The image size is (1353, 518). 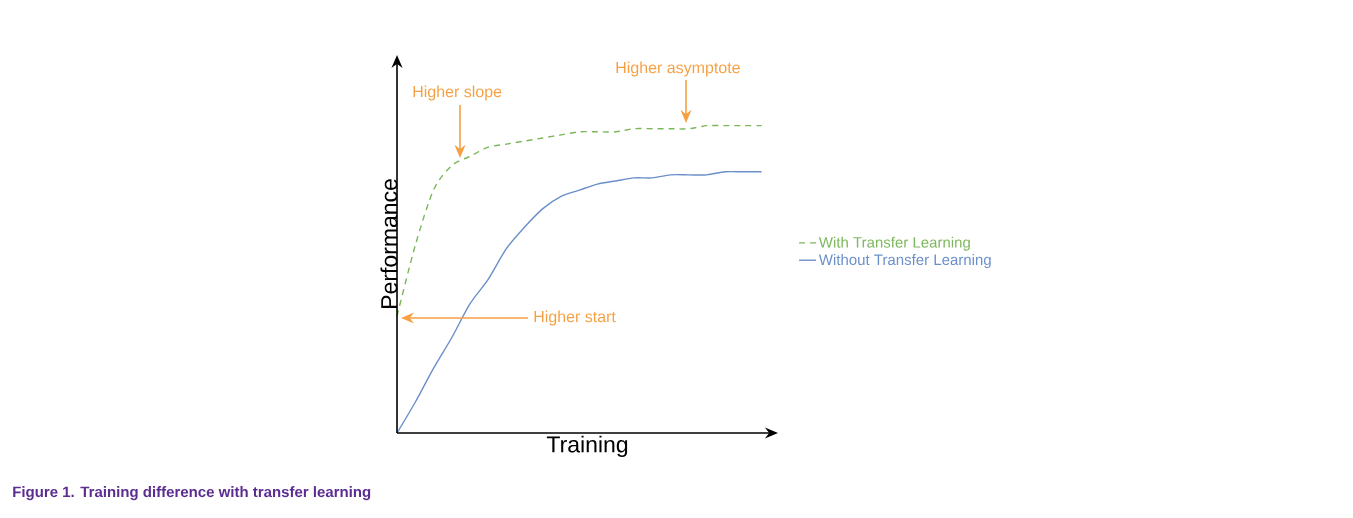 I want to click on x-axis-title: Training, so click(x=587, y=446).